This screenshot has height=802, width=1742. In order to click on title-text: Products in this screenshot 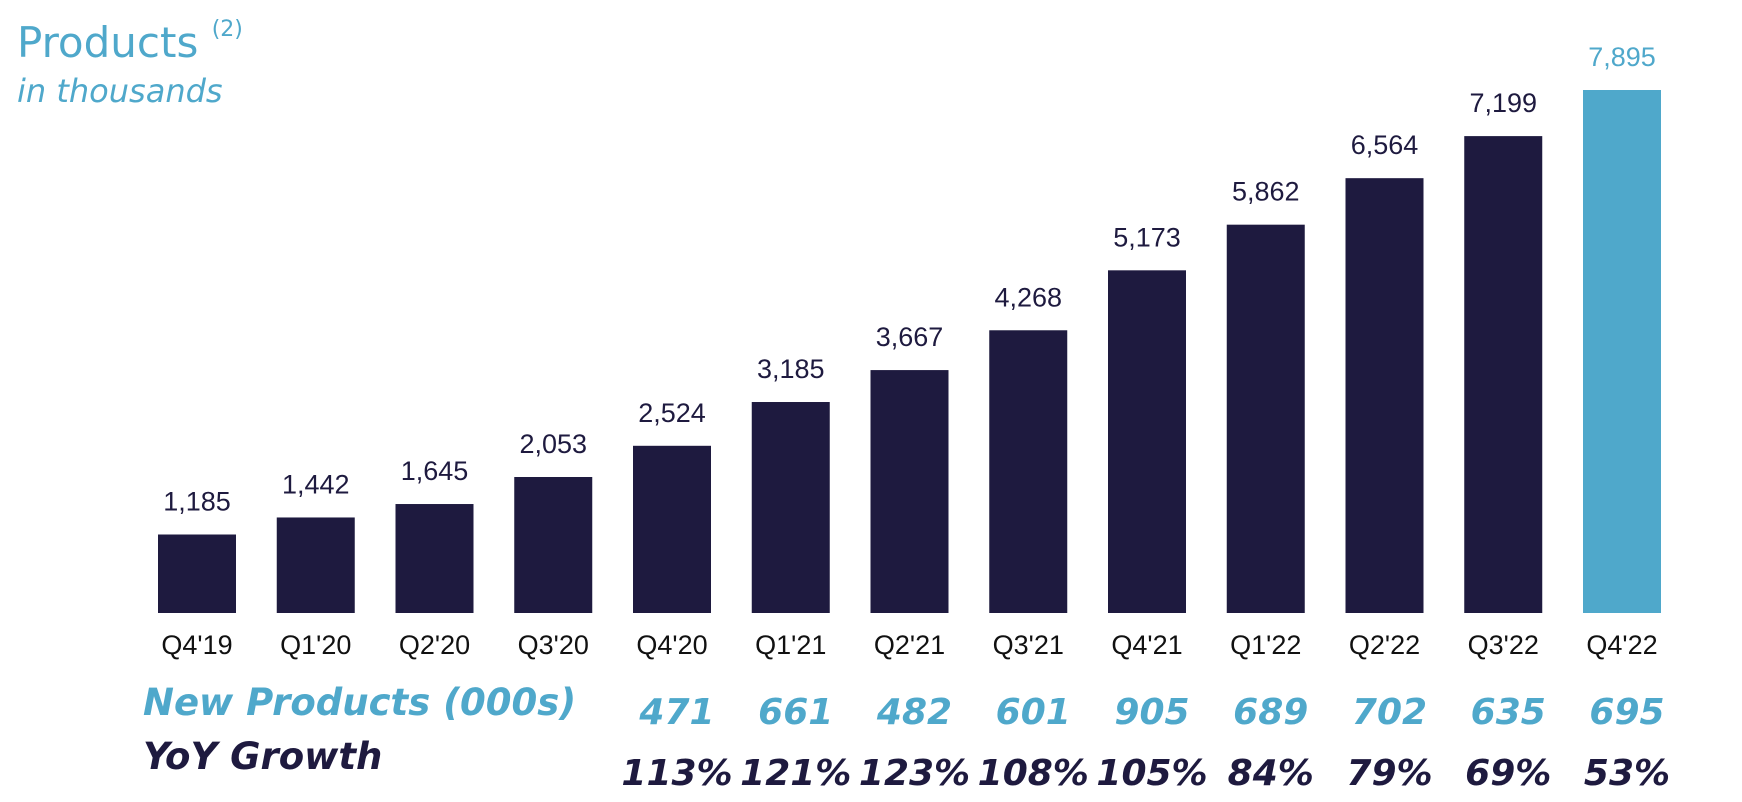, I will do `click(108, 42)`.